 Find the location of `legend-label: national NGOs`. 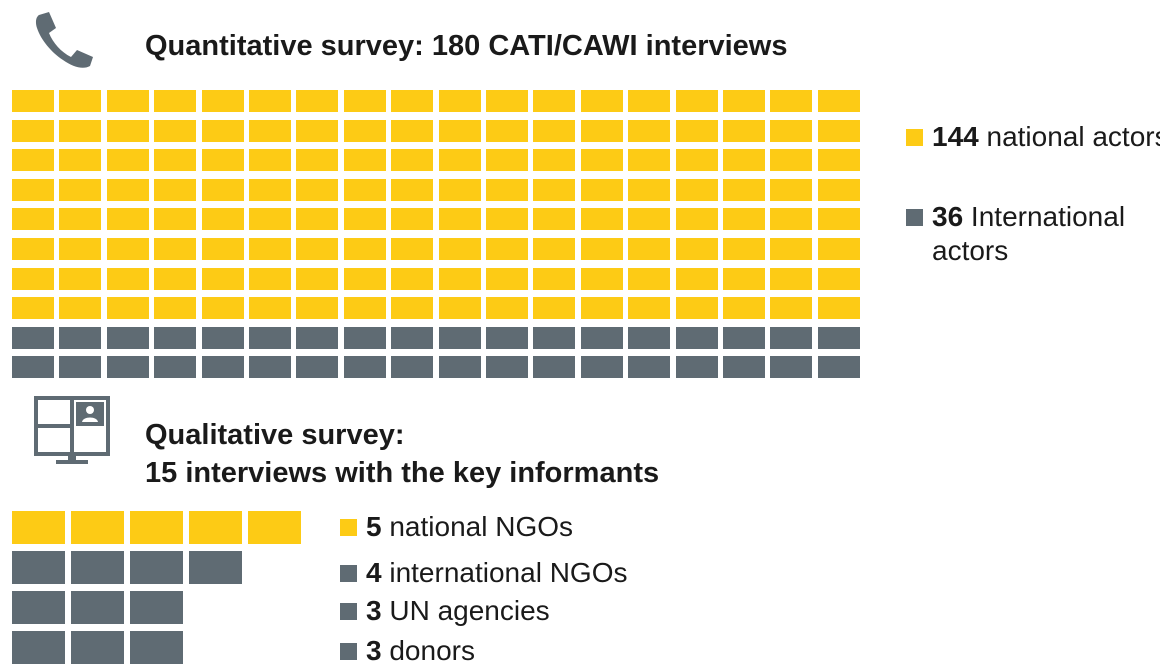

legend-label: national NGOs is located at coordinates (477, 526).